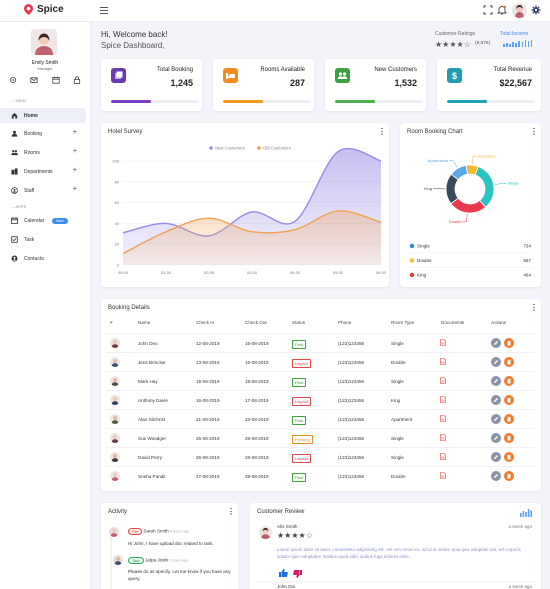 The image size is (550, 589). Describe the element at coordinates (38, 171) in the screenshot. I see `sidebar-item-label: Departments` at that location.